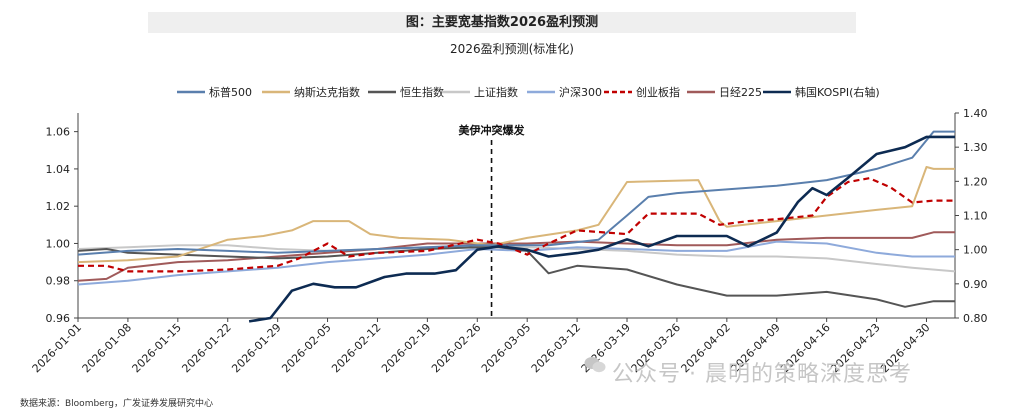 The width and height of the screenshot is (1024, 409). Describe the element at coordinates (356, 348) in the screenshot. I see `x-tick-label: 2026-02-12` at that location.